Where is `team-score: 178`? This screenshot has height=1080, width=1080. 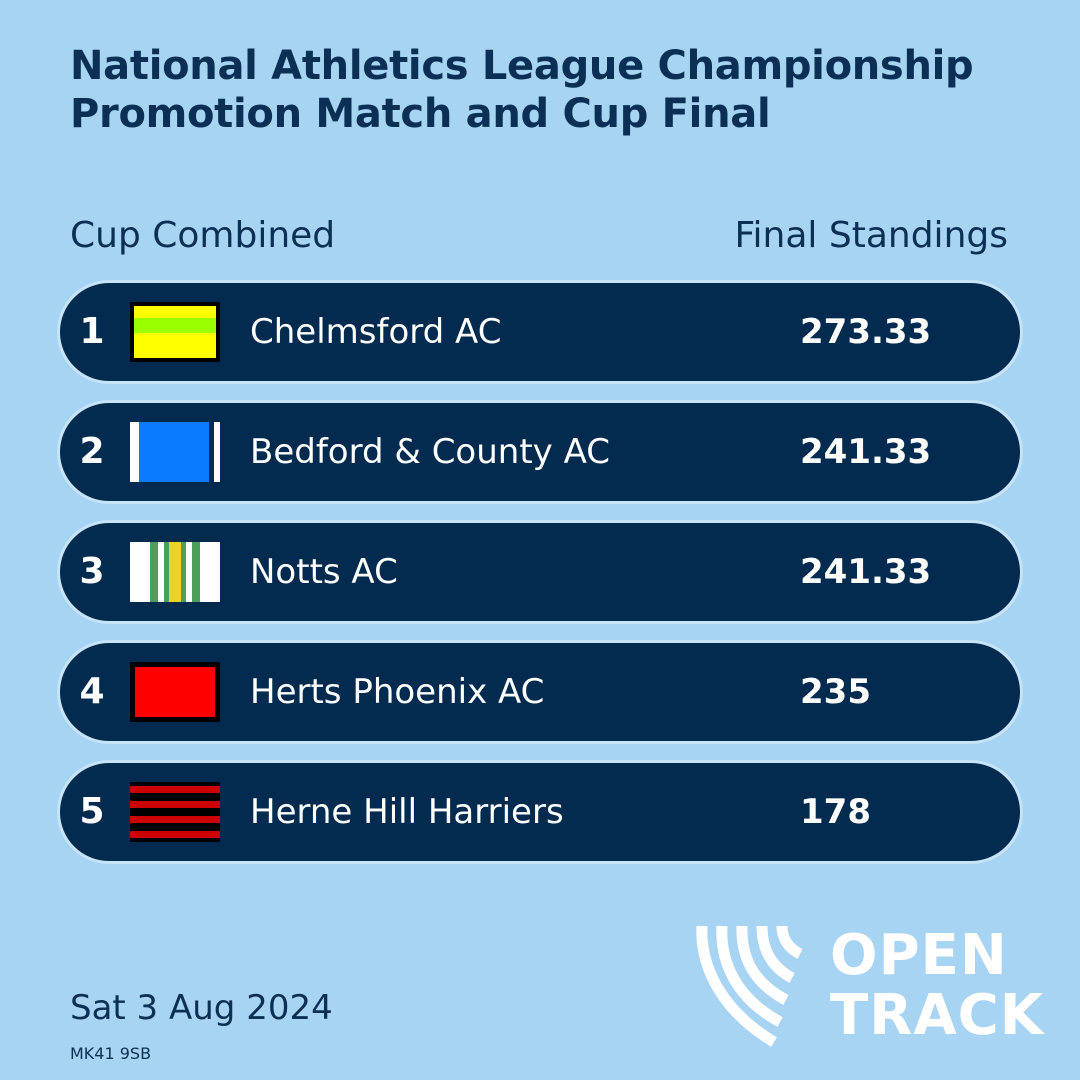 team-score: 178 is located at coordinates (835, 812).